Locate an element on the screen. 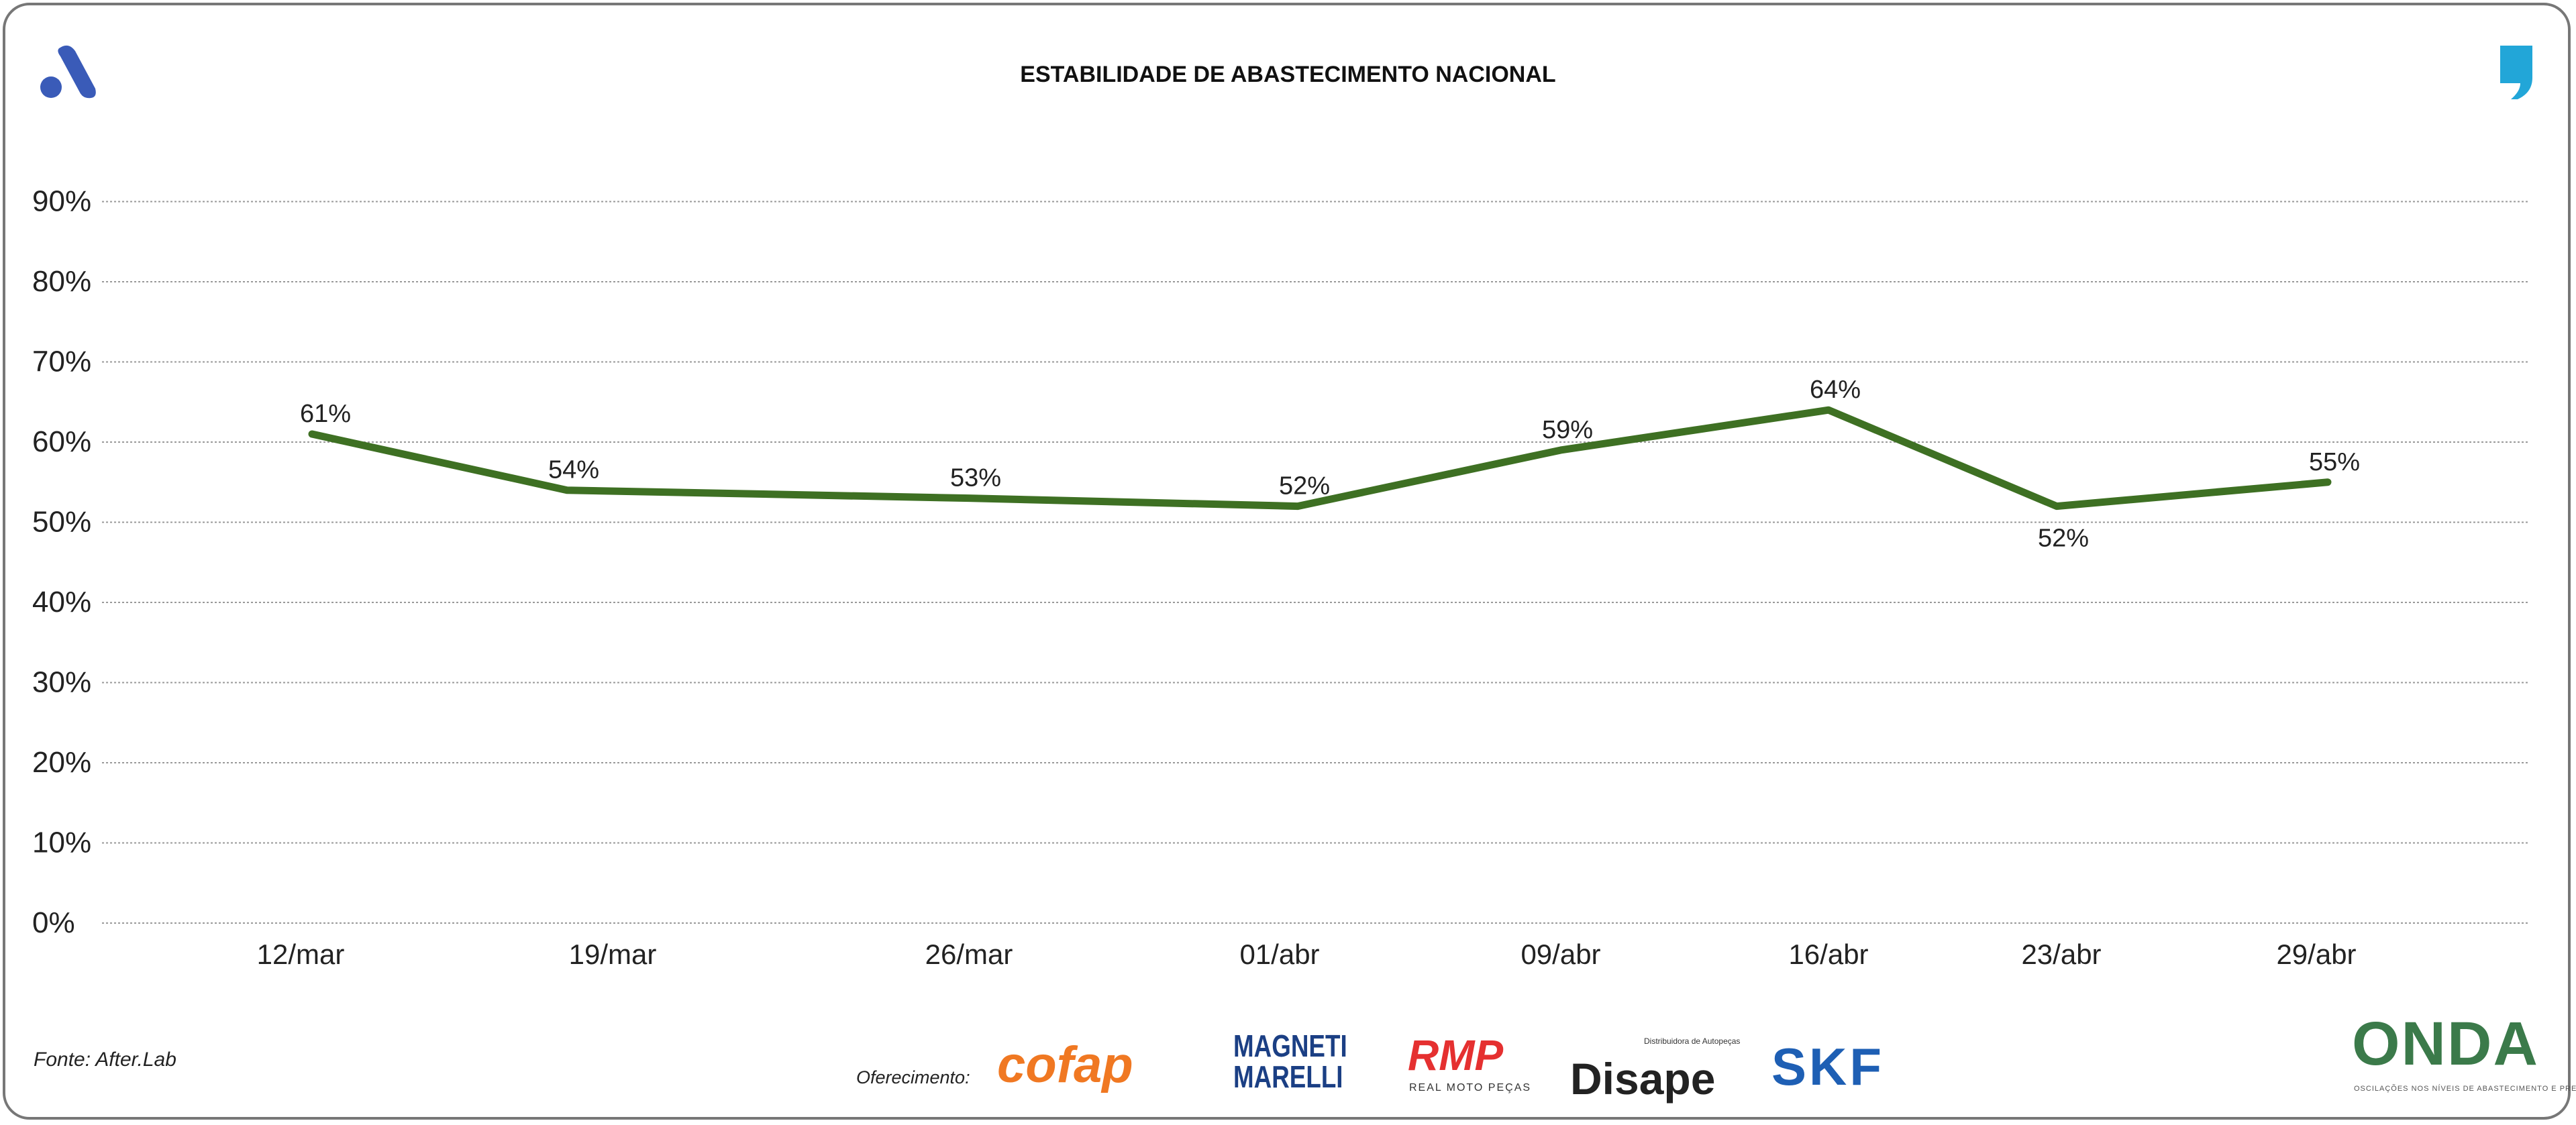 The height and width of the screenshot is (1125, 2576). y-tick-label: 70% is located at coordinates (61, 361).